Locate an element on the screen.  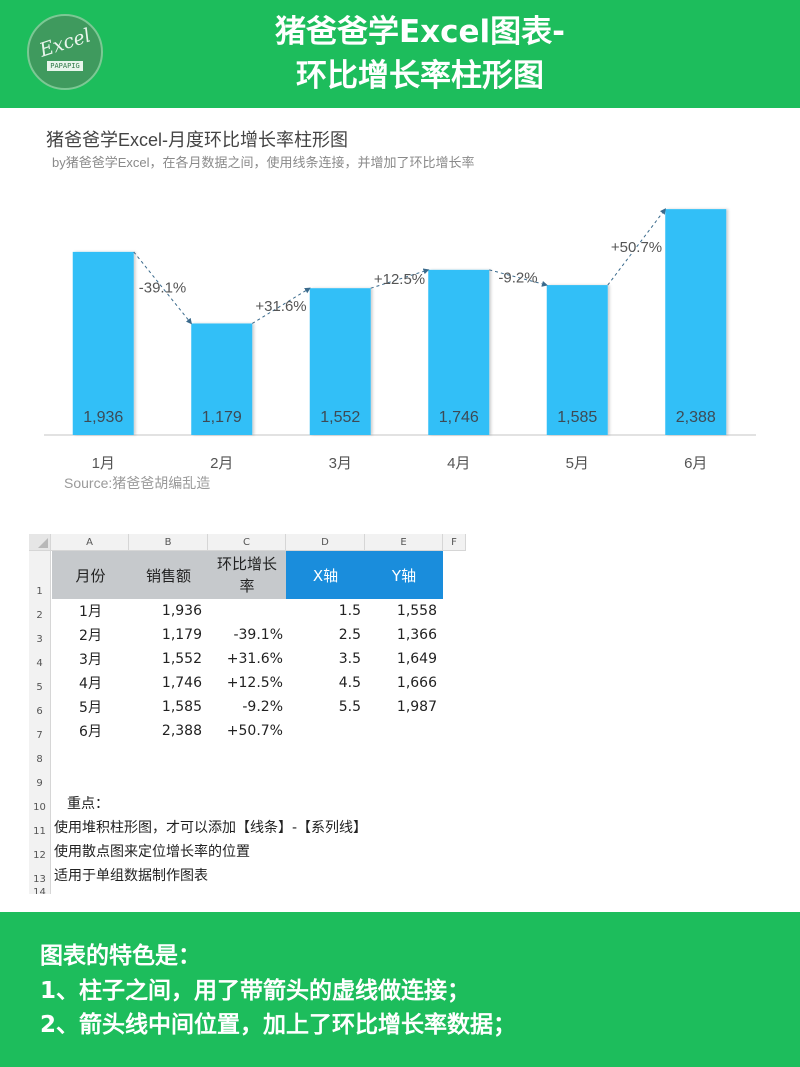
header-month: 月份 is located at coordinates (90, 575).